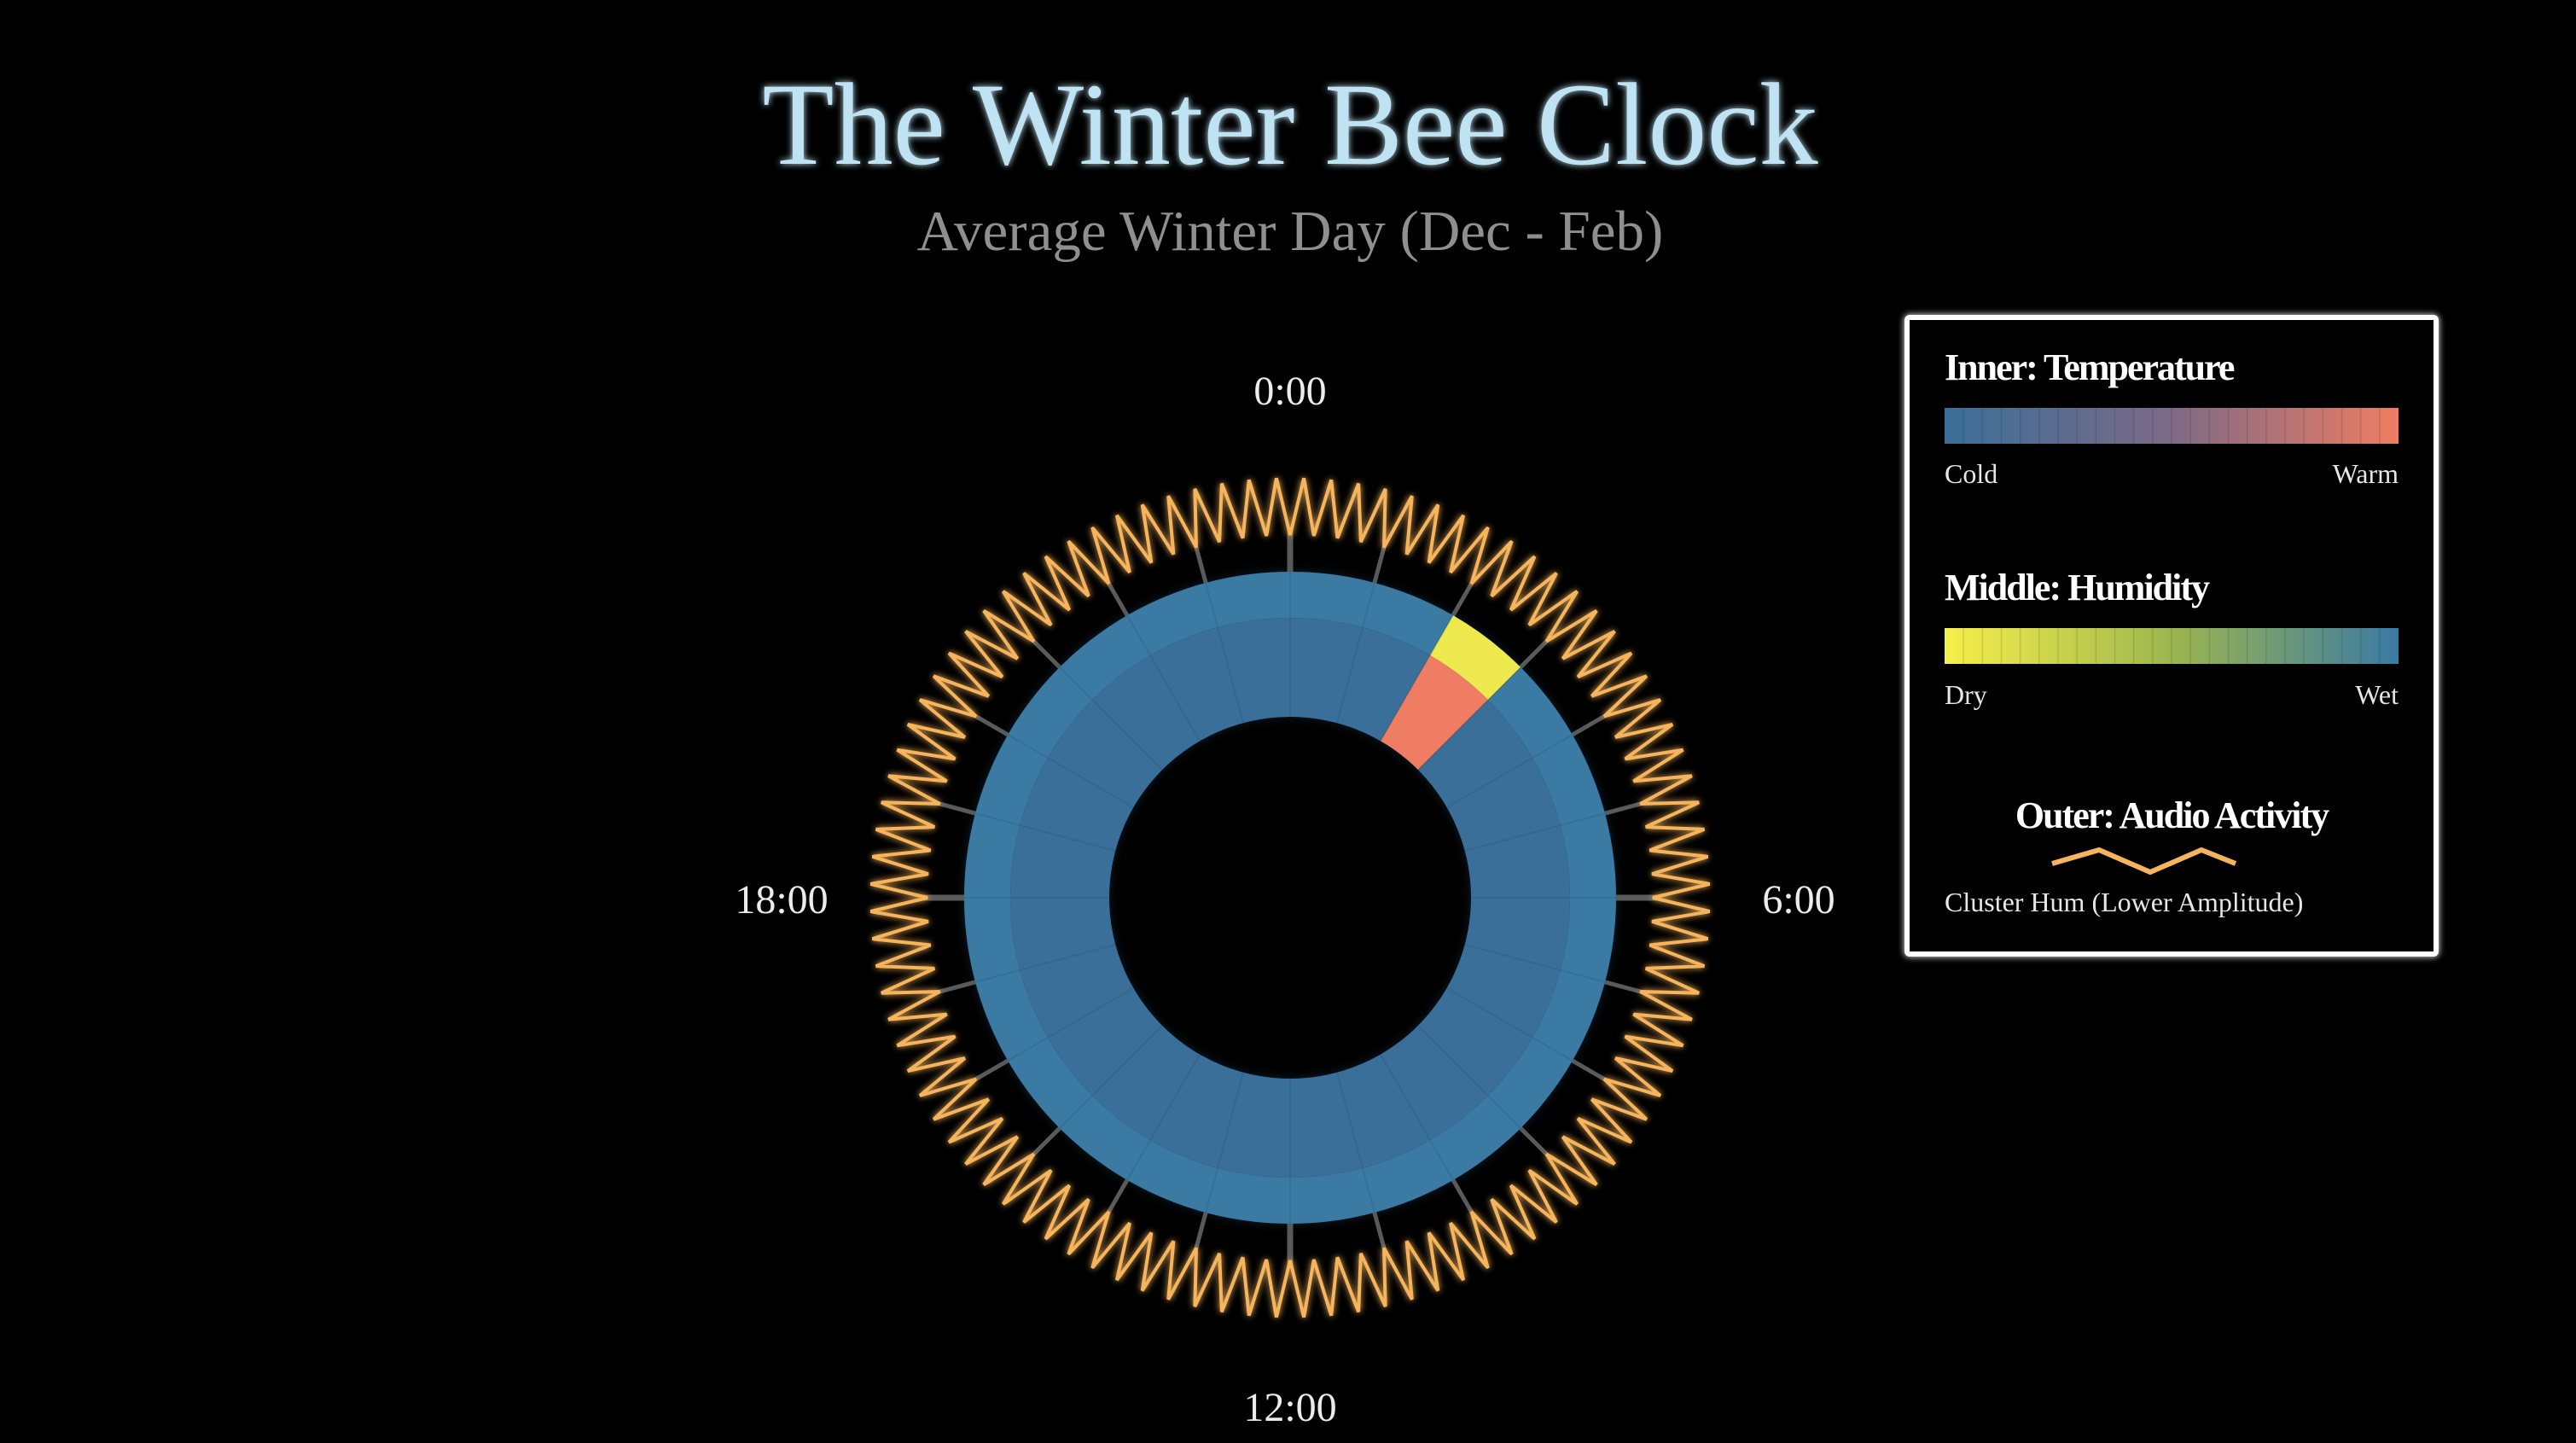  I want to click on legend-humidity-high: Wet, so click(2377, 694).